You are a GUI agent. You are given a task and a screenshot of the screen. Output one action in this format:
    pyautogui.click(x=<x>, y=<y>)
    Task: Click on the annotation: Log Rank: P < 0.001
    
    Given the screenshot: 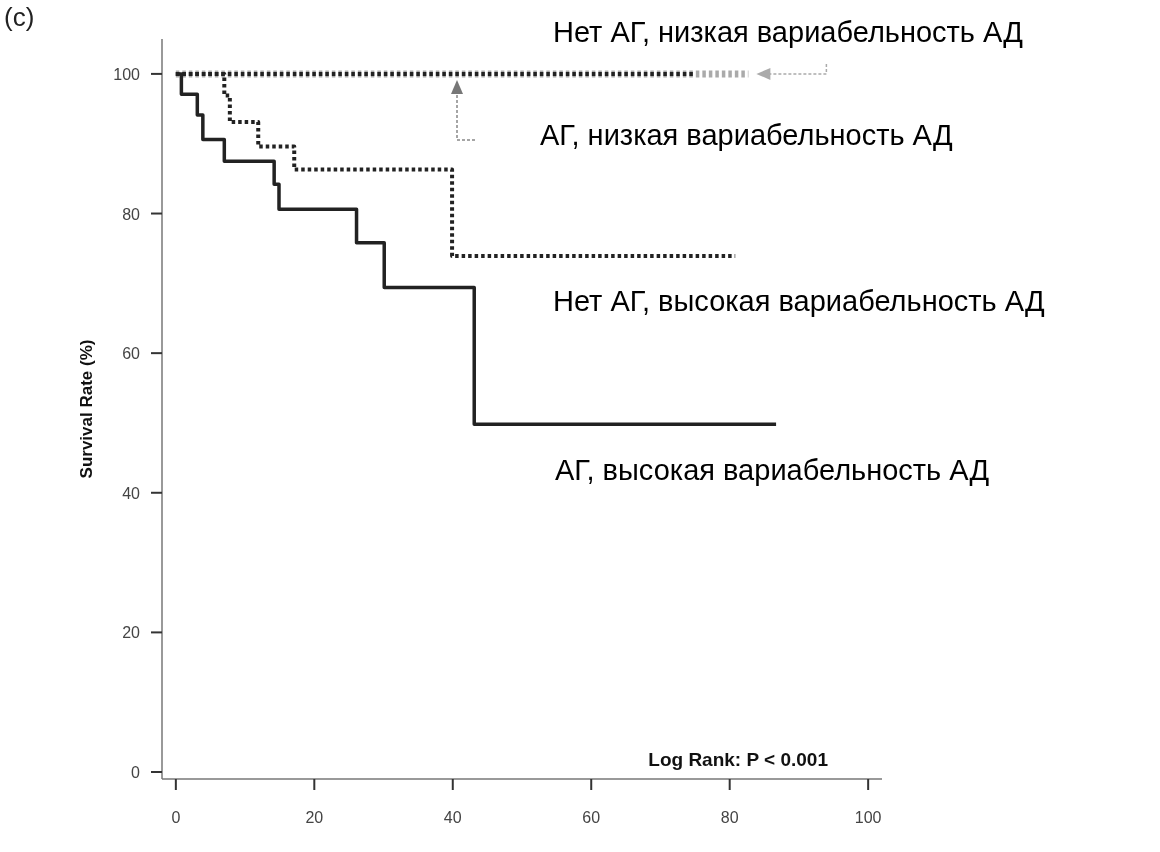 What is the action you would take?
    pyautogui.click(x=738, y=759)
    